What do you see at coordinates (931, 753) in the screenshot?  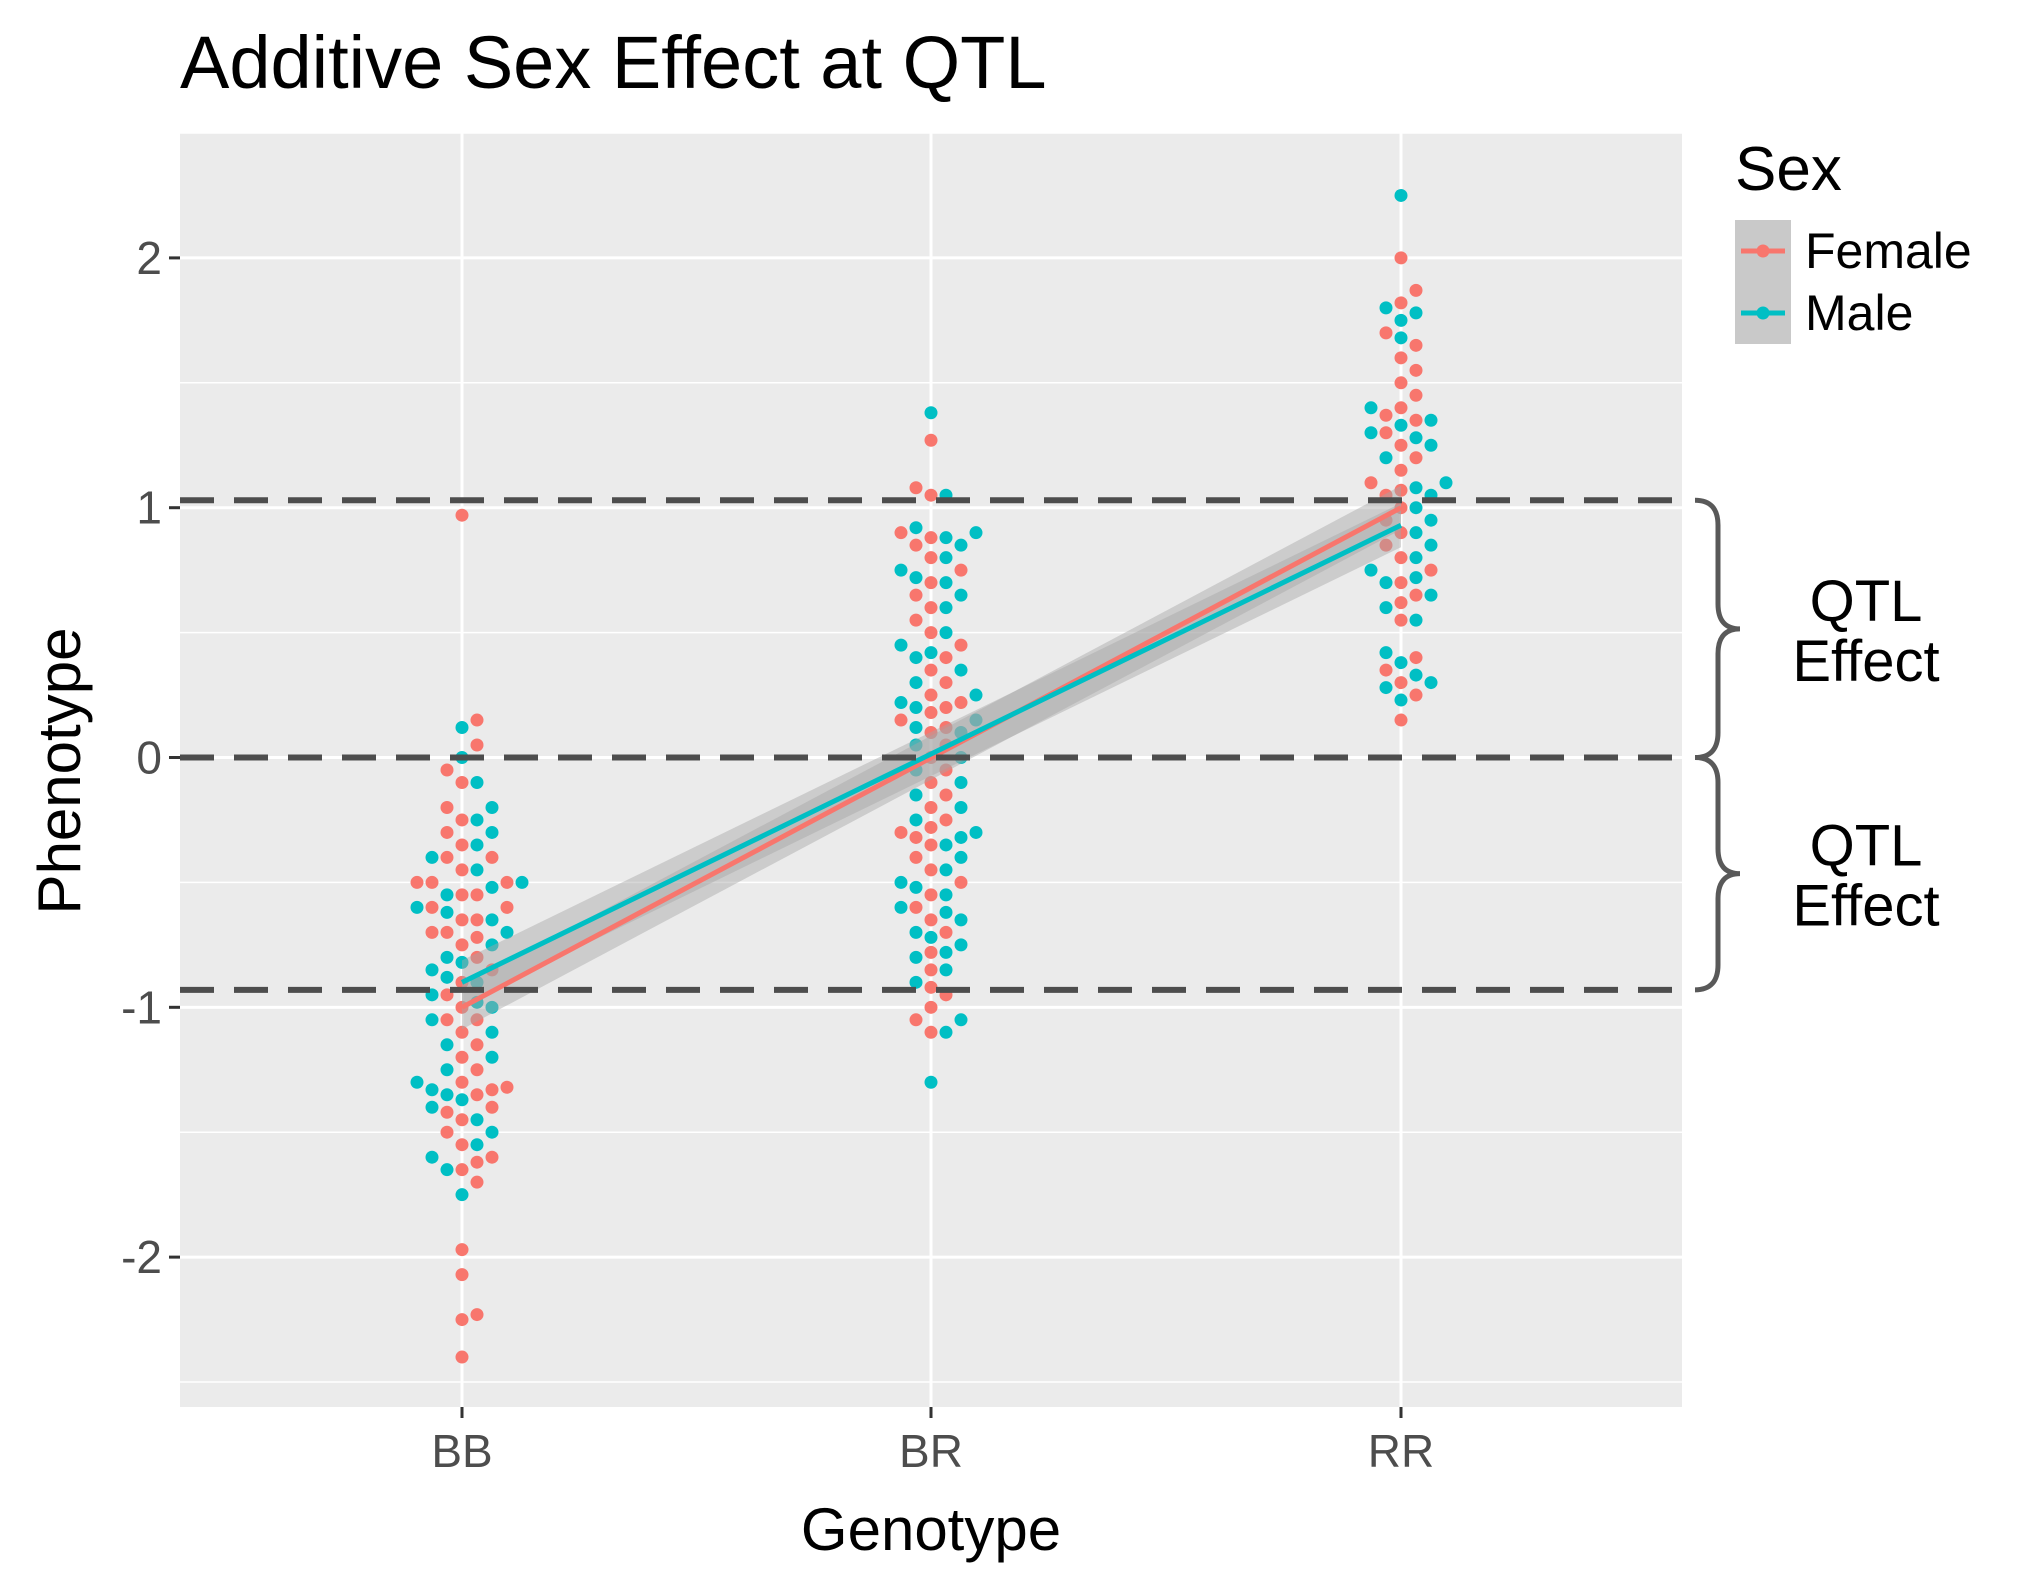 I see `fit-line-male` at bounding box center [931, 753].